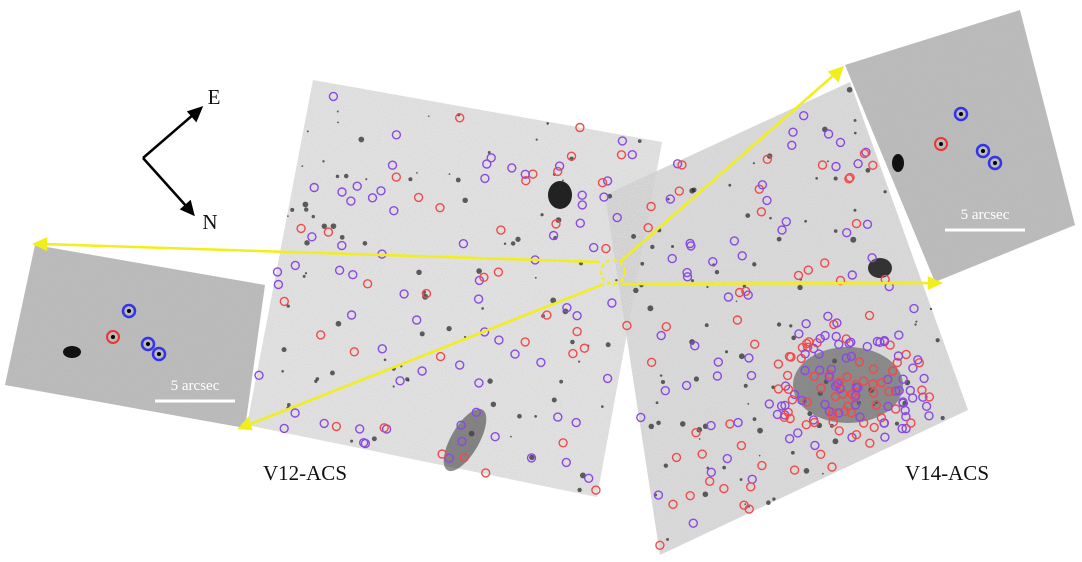  What do you see at coordinates (560, 195) in the screenshot?
I see `galaxy` at bounding box center [560, 195].